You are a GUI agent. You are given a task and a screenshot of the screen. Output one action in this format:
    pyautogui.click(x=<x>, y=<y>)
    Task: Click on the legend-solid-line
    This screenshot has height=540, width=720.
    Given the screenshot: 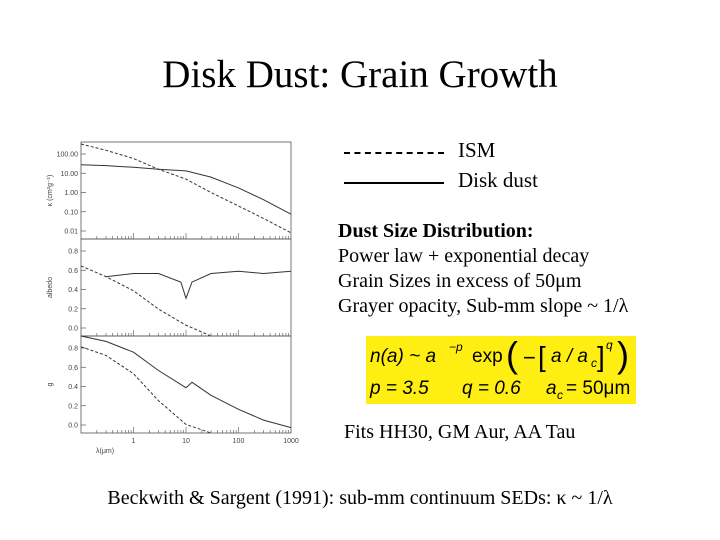 What is the action you would take?
    pyautogui.click(x=394, y=183)
    